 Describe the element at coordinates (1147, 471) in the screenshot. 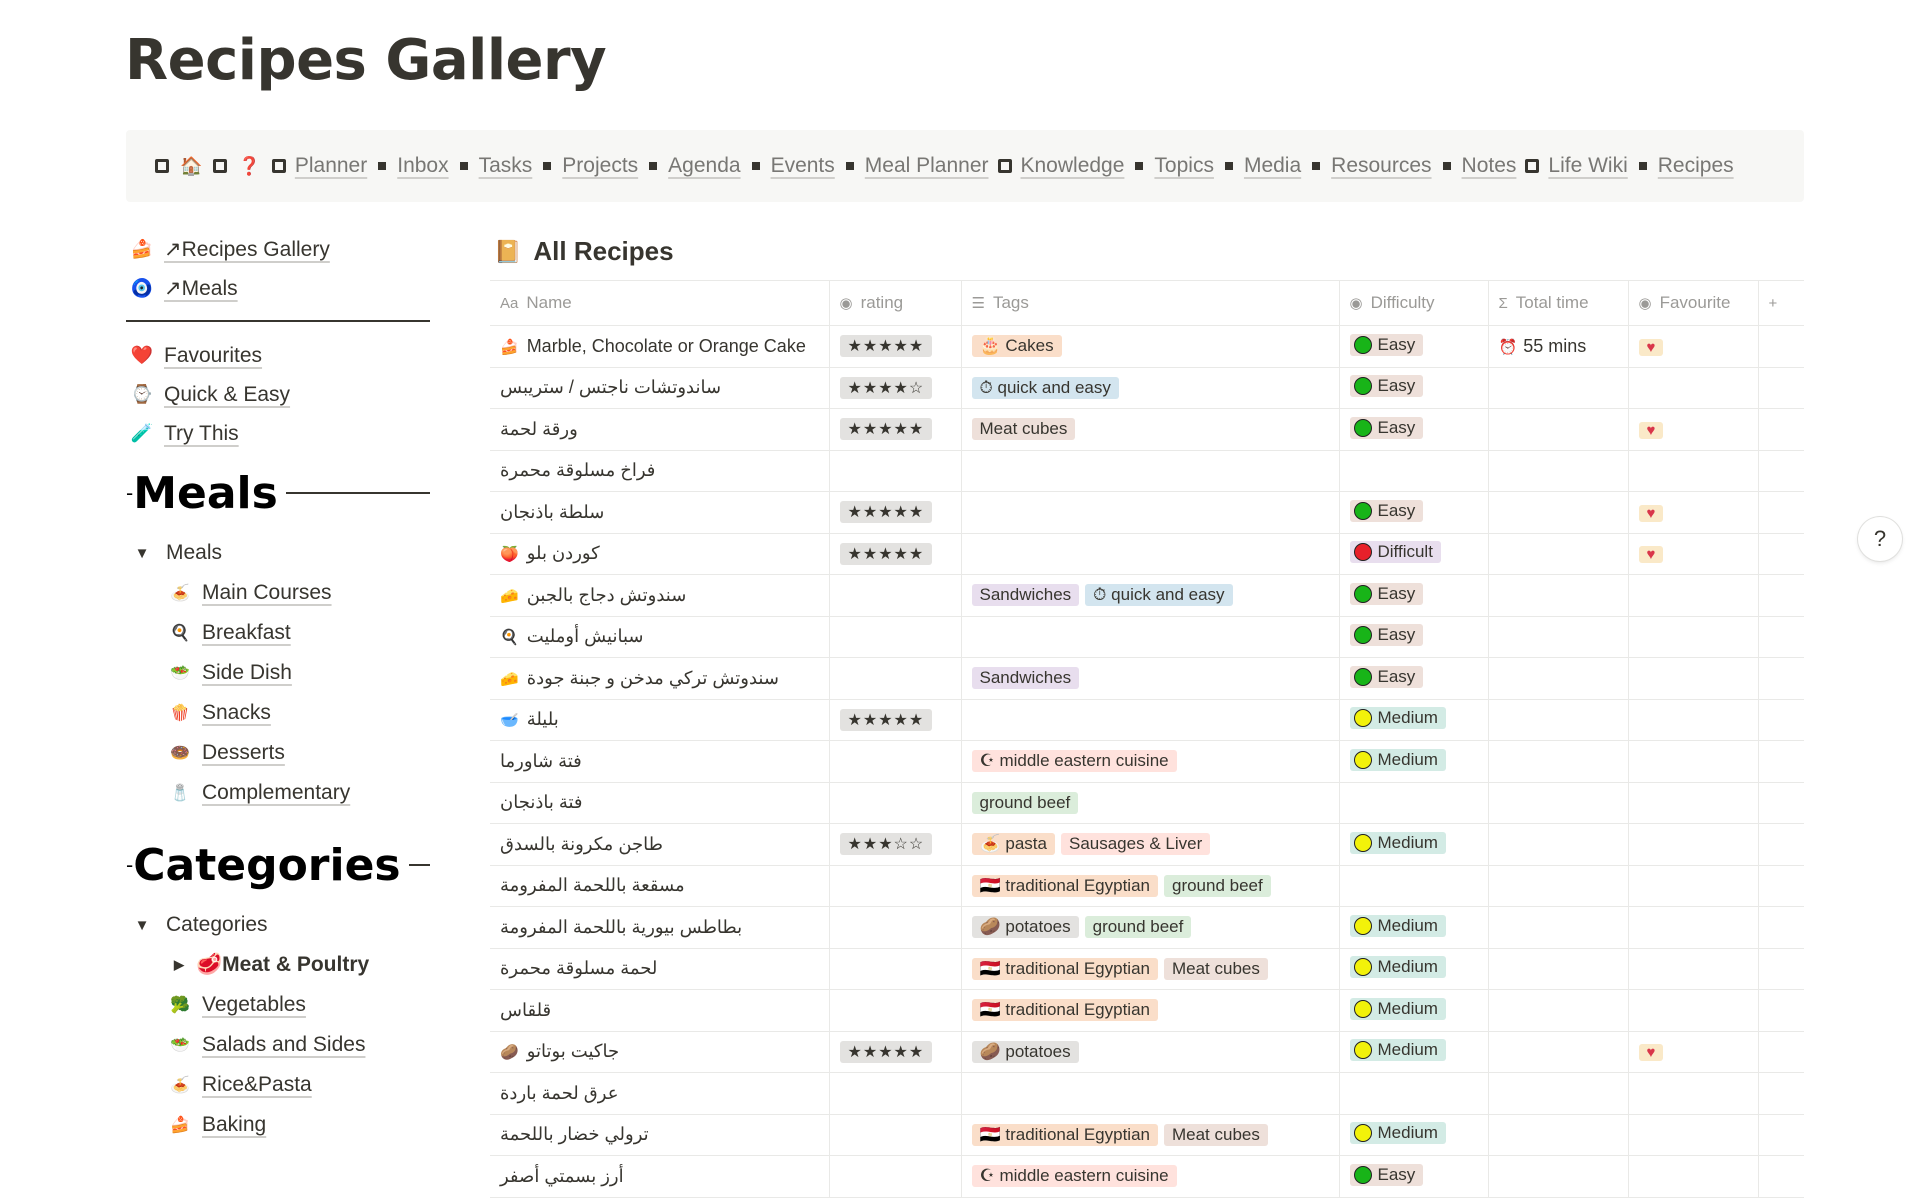

I see `table-row: فراخ مسلوقة محمرة` at that location.